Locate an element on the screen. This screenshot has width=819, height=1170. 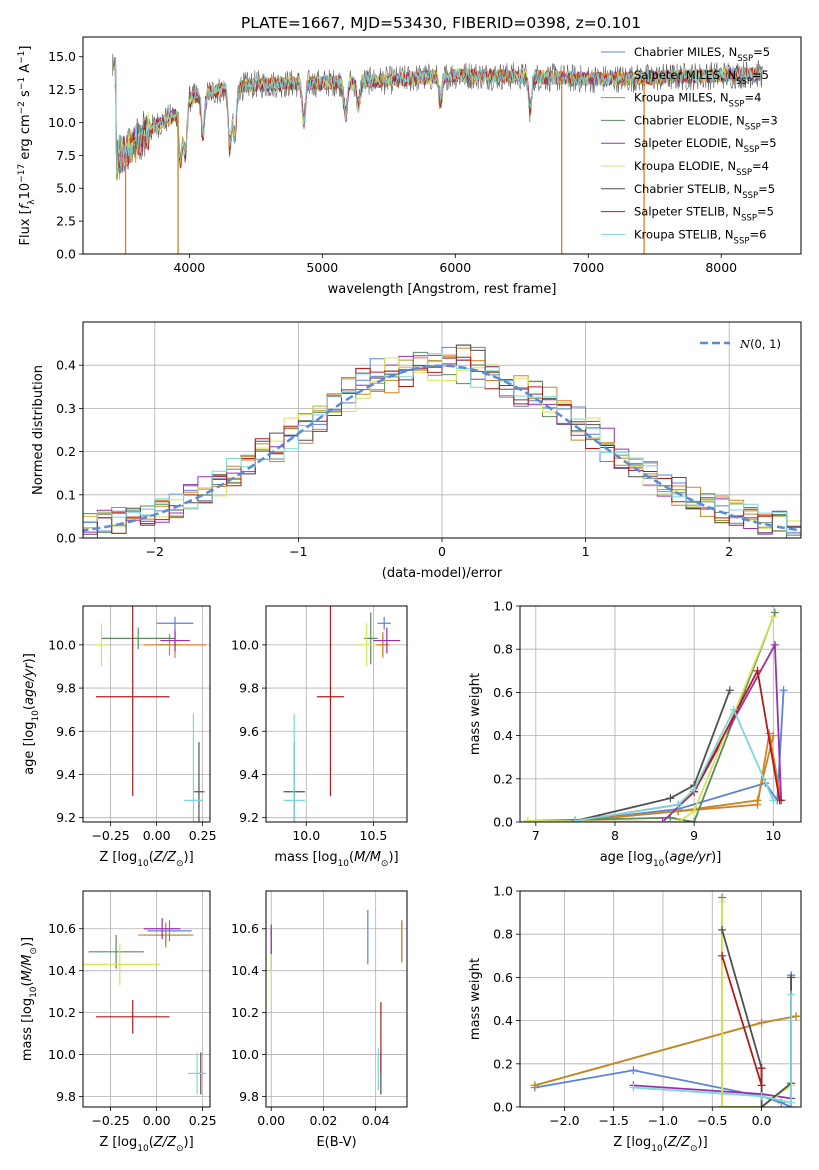
y-tick-label: 0.2 is located at coordinates (66, 451).